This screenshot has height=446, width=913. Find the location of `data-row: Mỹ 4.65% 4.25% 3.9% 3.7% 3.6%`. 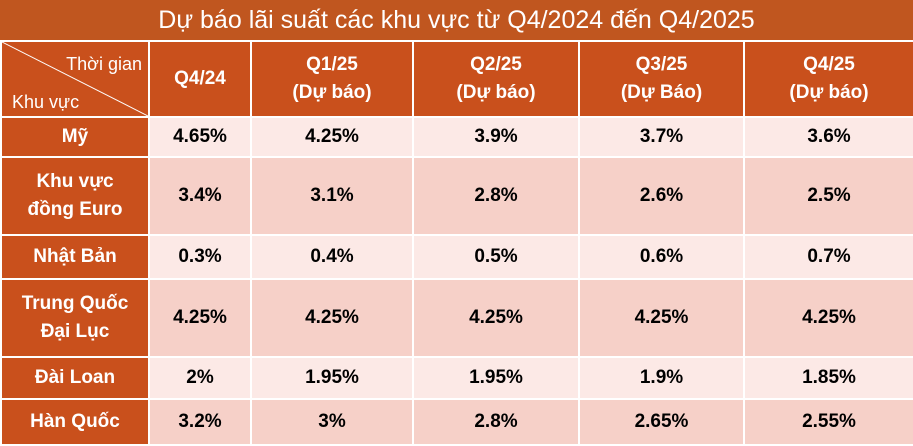

data-row: Mỹ 4.65% 4.25% 3.9% 3.7% 3.6% is located at coordinates (456, 137).